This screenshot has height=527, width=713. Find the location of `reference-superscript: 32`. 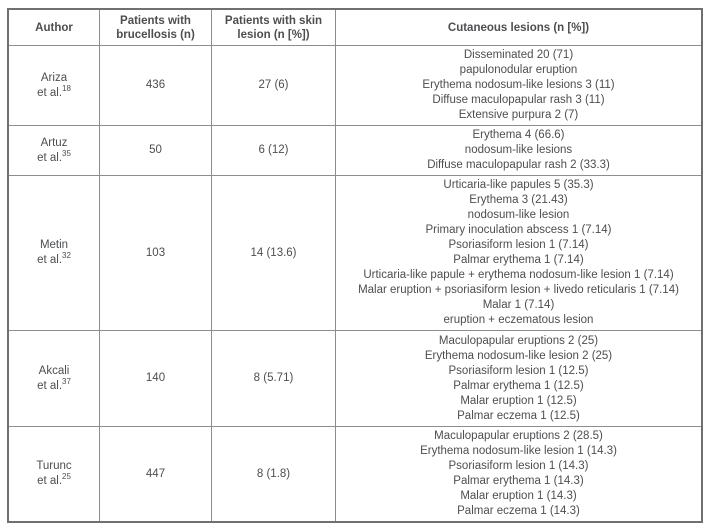

reference-superscript: 32 is located at coordinates (66, 256).